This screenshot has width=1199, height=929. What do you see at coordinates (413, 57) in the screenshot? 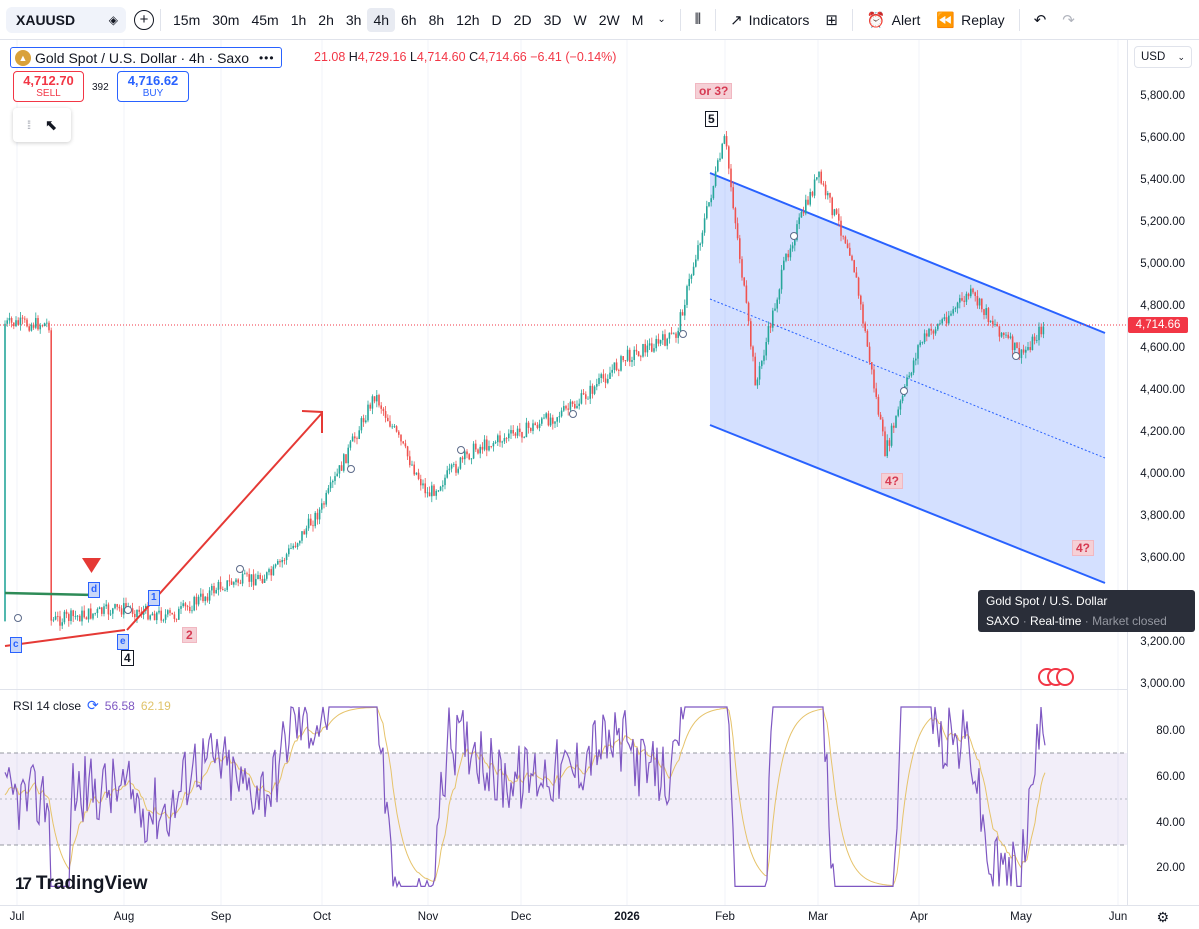
I see `ohlc-low-key: L` at bounding box center [413, 57].